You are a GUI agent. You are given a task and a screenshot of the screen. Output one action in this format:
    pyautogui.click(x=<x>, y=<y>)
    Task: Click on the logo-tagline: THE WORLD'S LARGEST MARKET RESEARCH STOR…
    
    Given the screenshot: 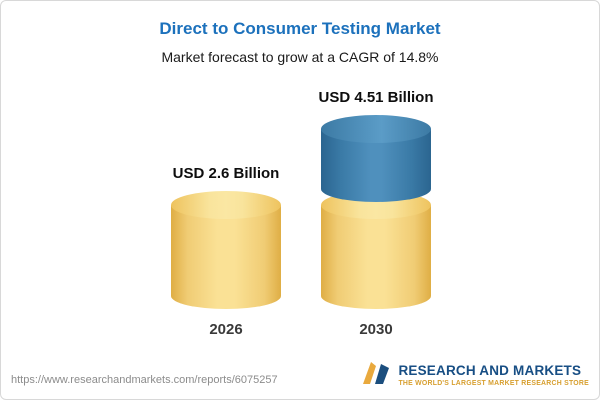 What is the action you would take?
    pyautogui.click(x=493, y=384)
    